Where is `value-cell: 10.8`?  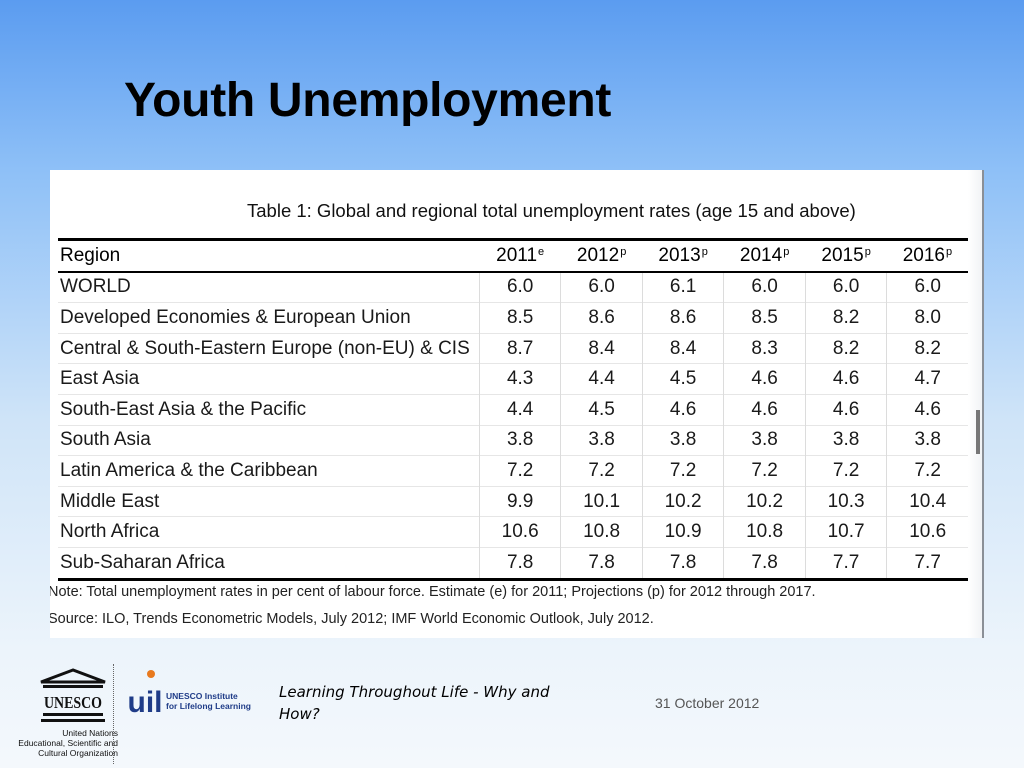
value-cell: 10.8 is located at coordinates (601, 532).